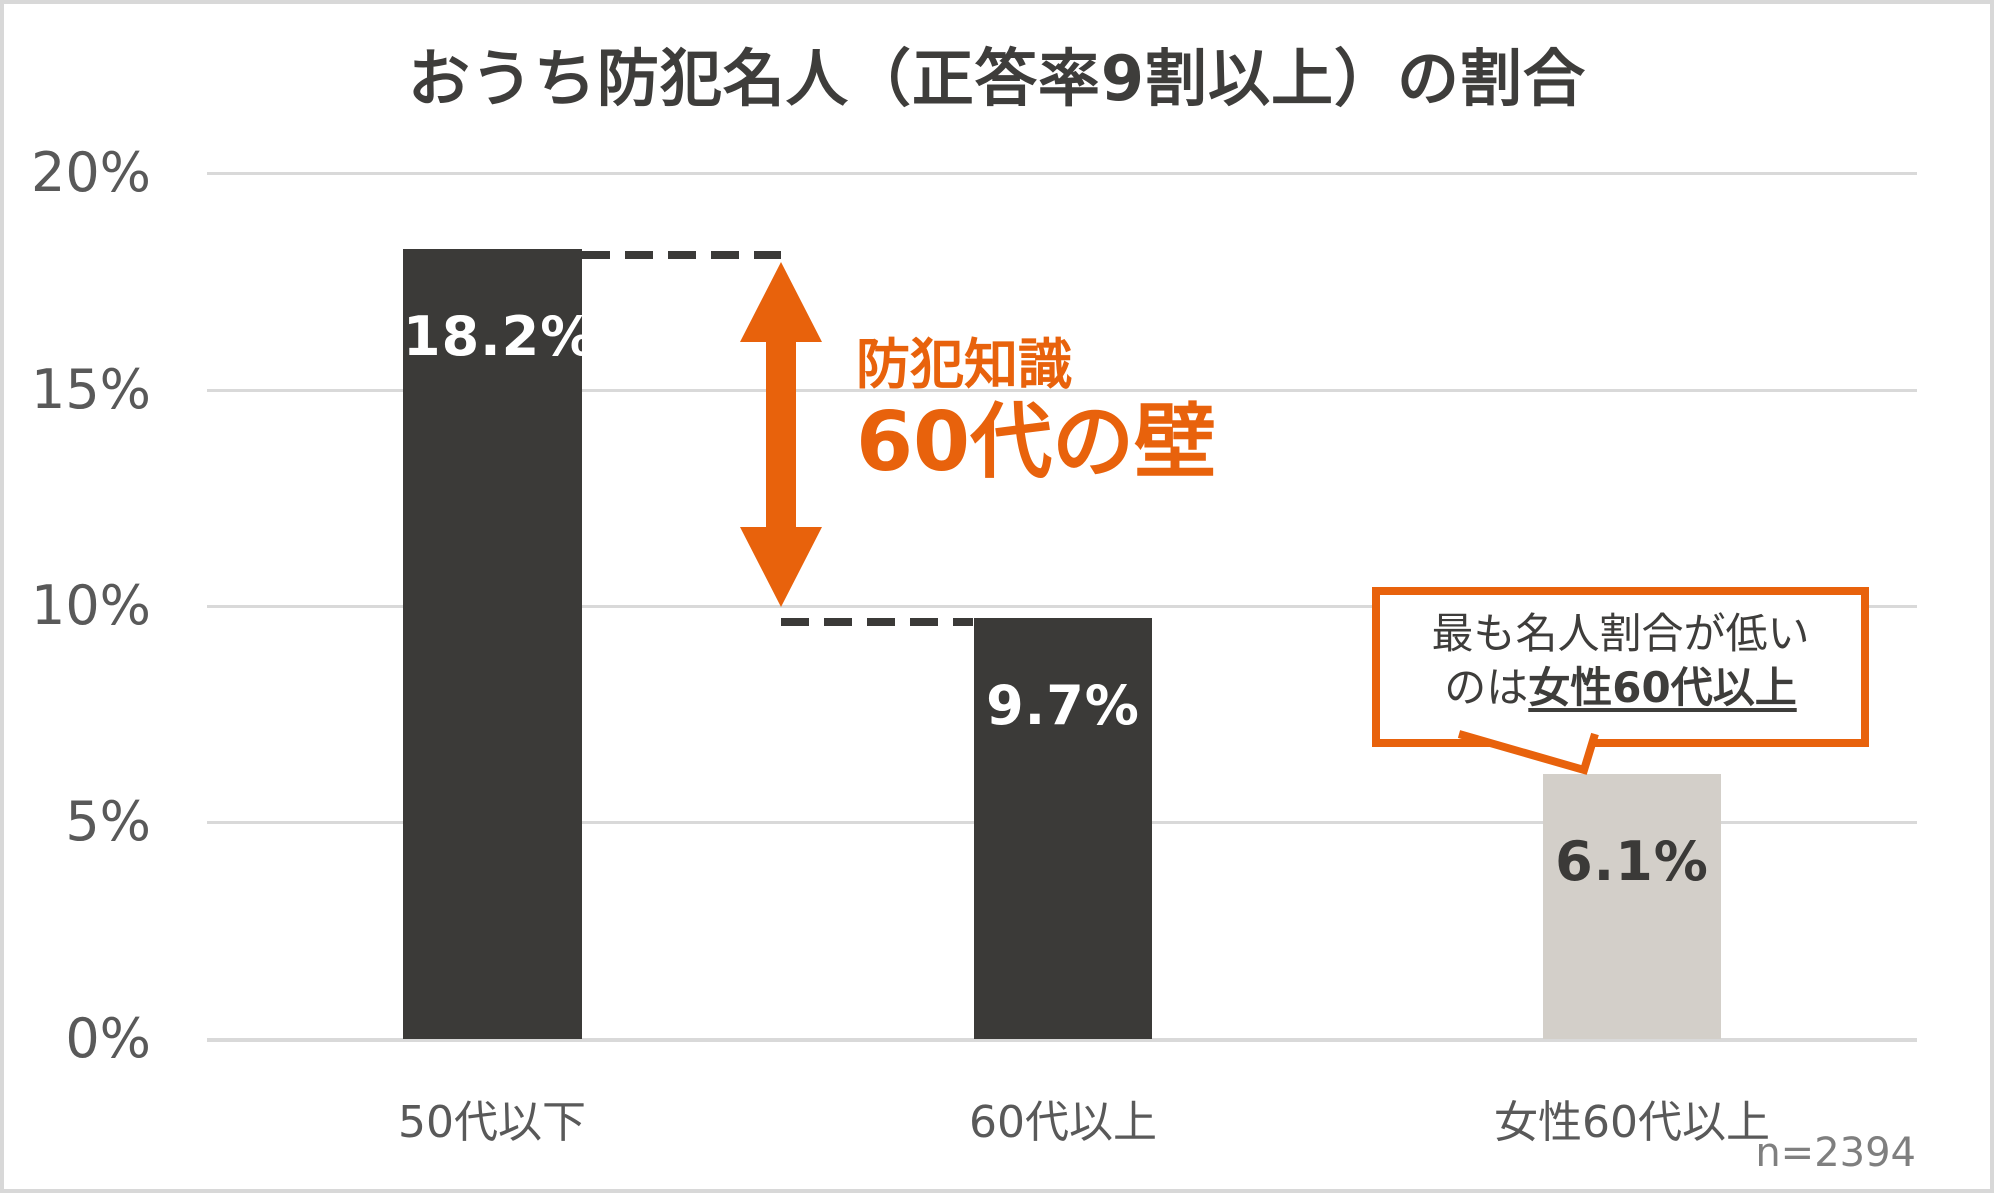  What do you see at coordinates (90, 172) in the screenshot?
I see `ytick-20: 20%` at bounding box center [90, 172].